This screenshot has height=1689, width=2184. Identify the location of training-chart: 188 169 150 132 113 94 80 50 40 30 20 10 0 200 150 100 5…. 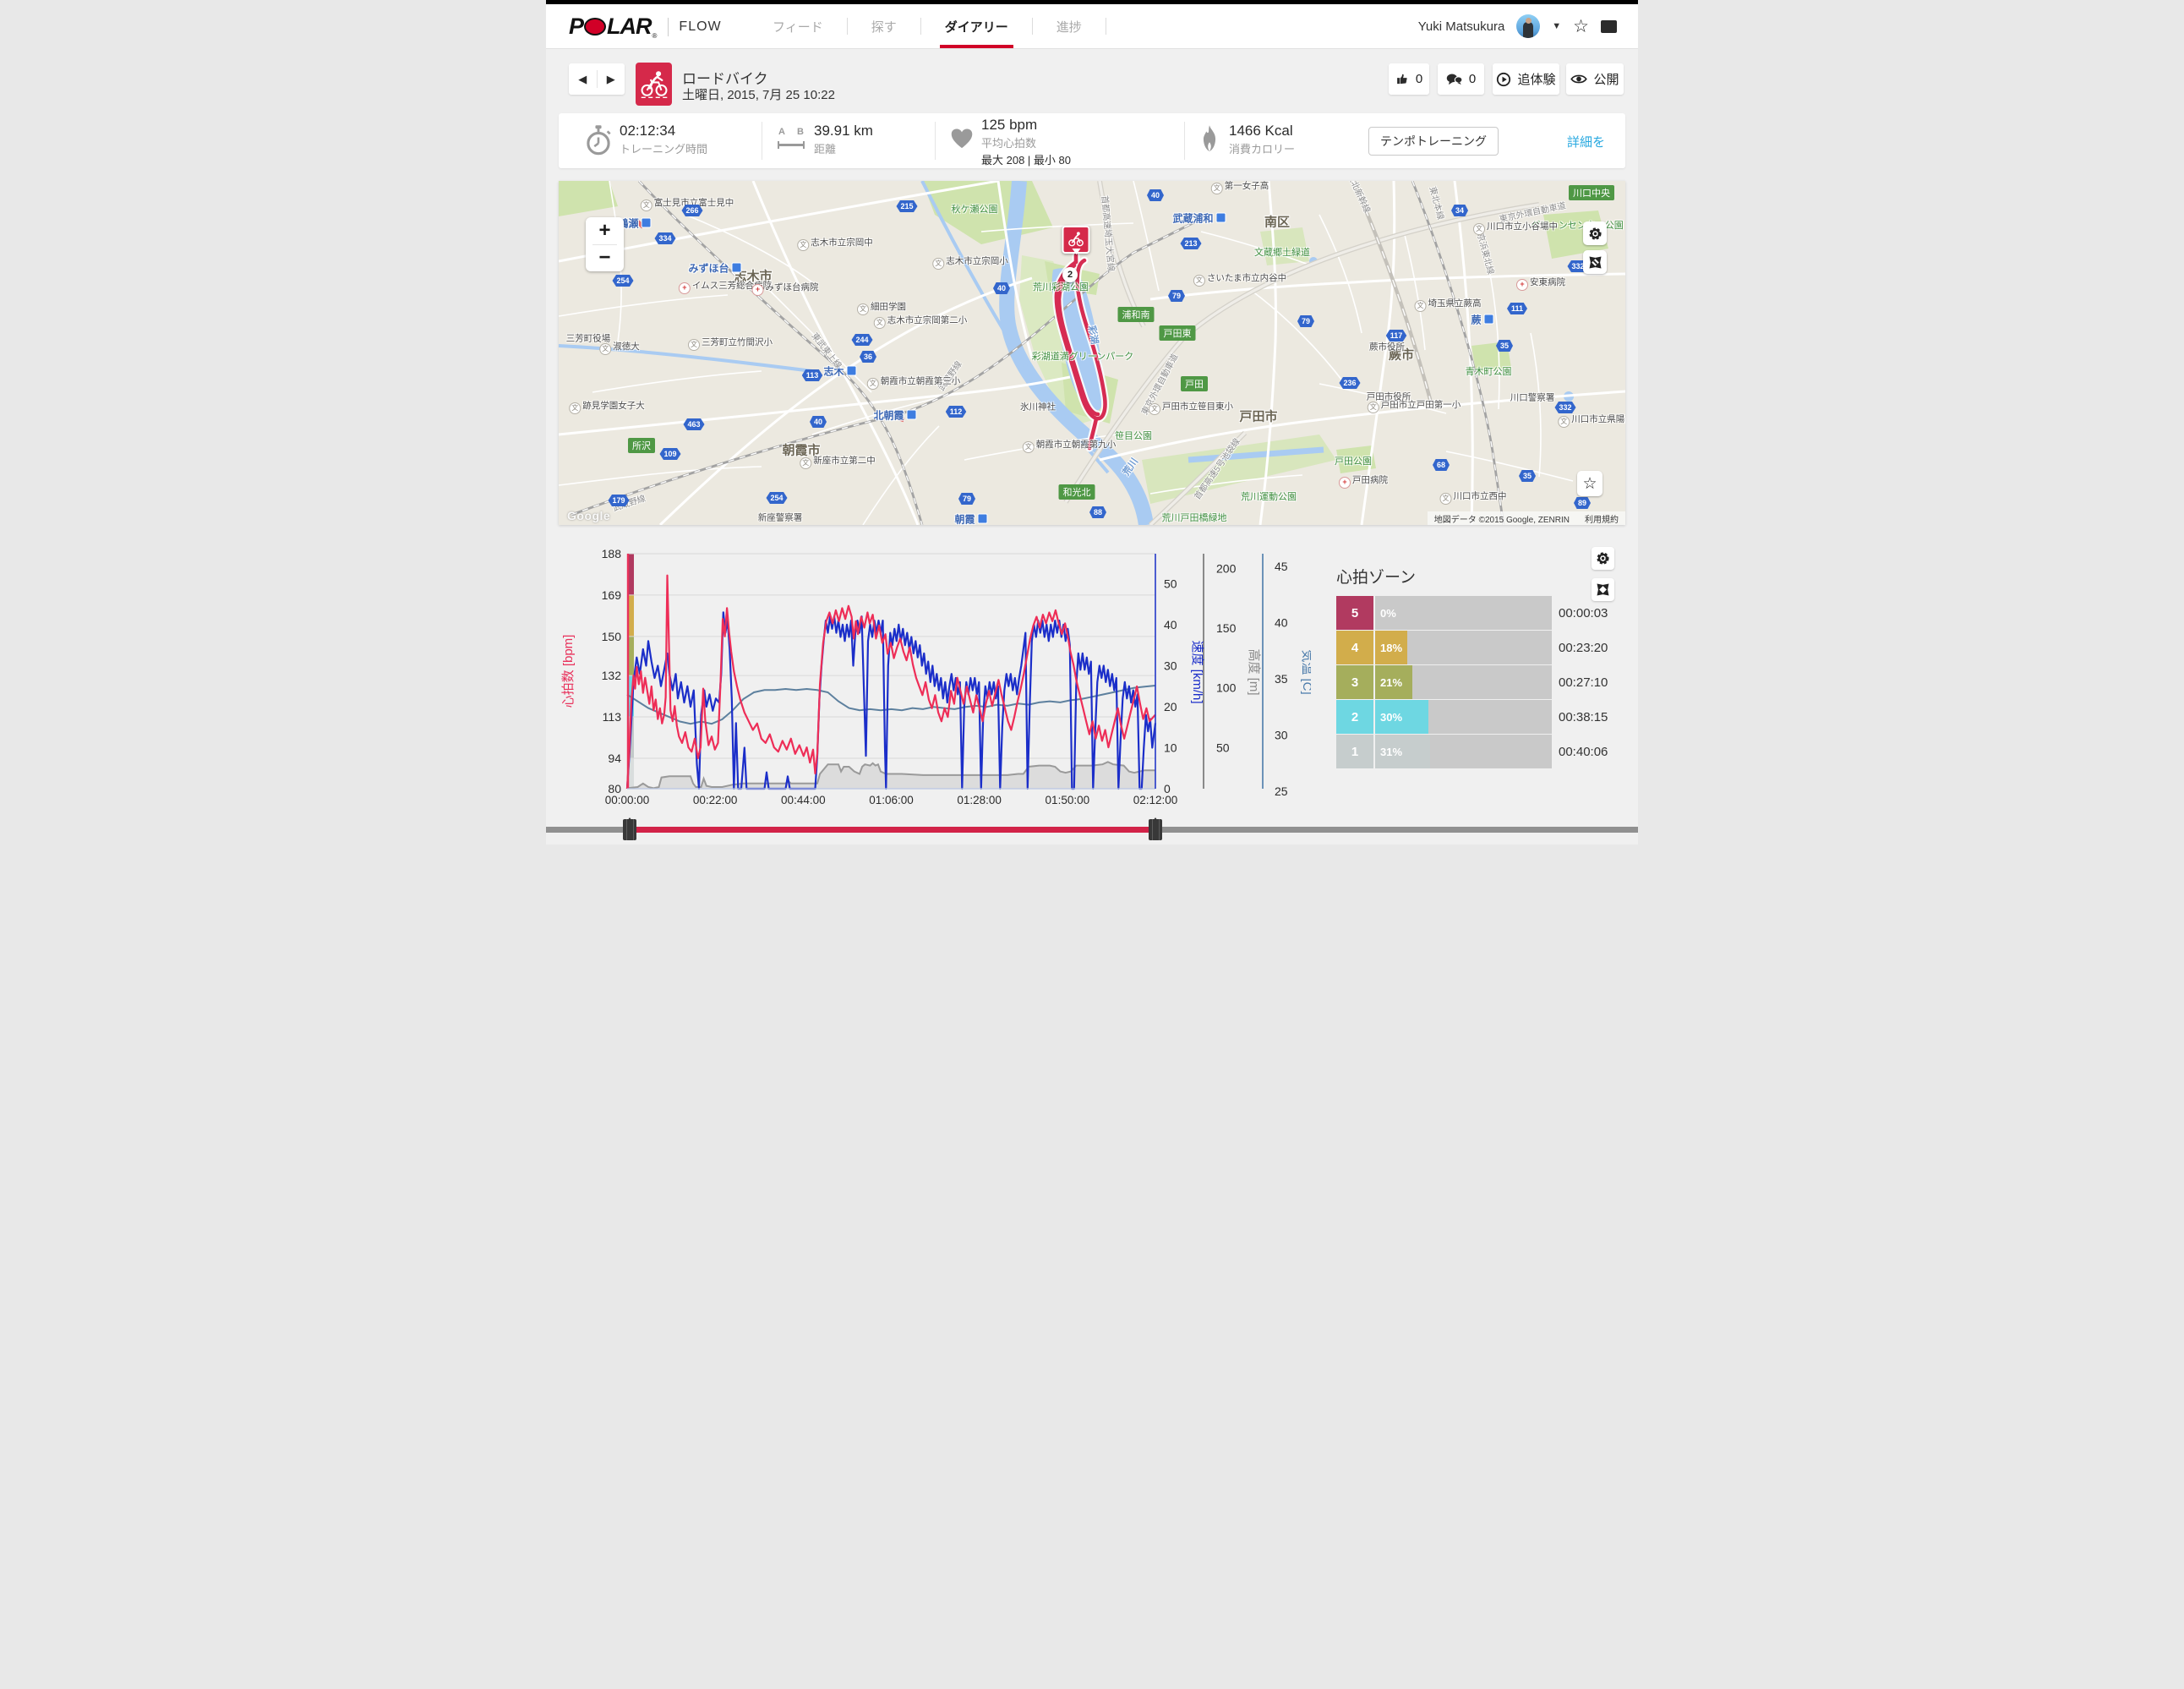
(936, 679).